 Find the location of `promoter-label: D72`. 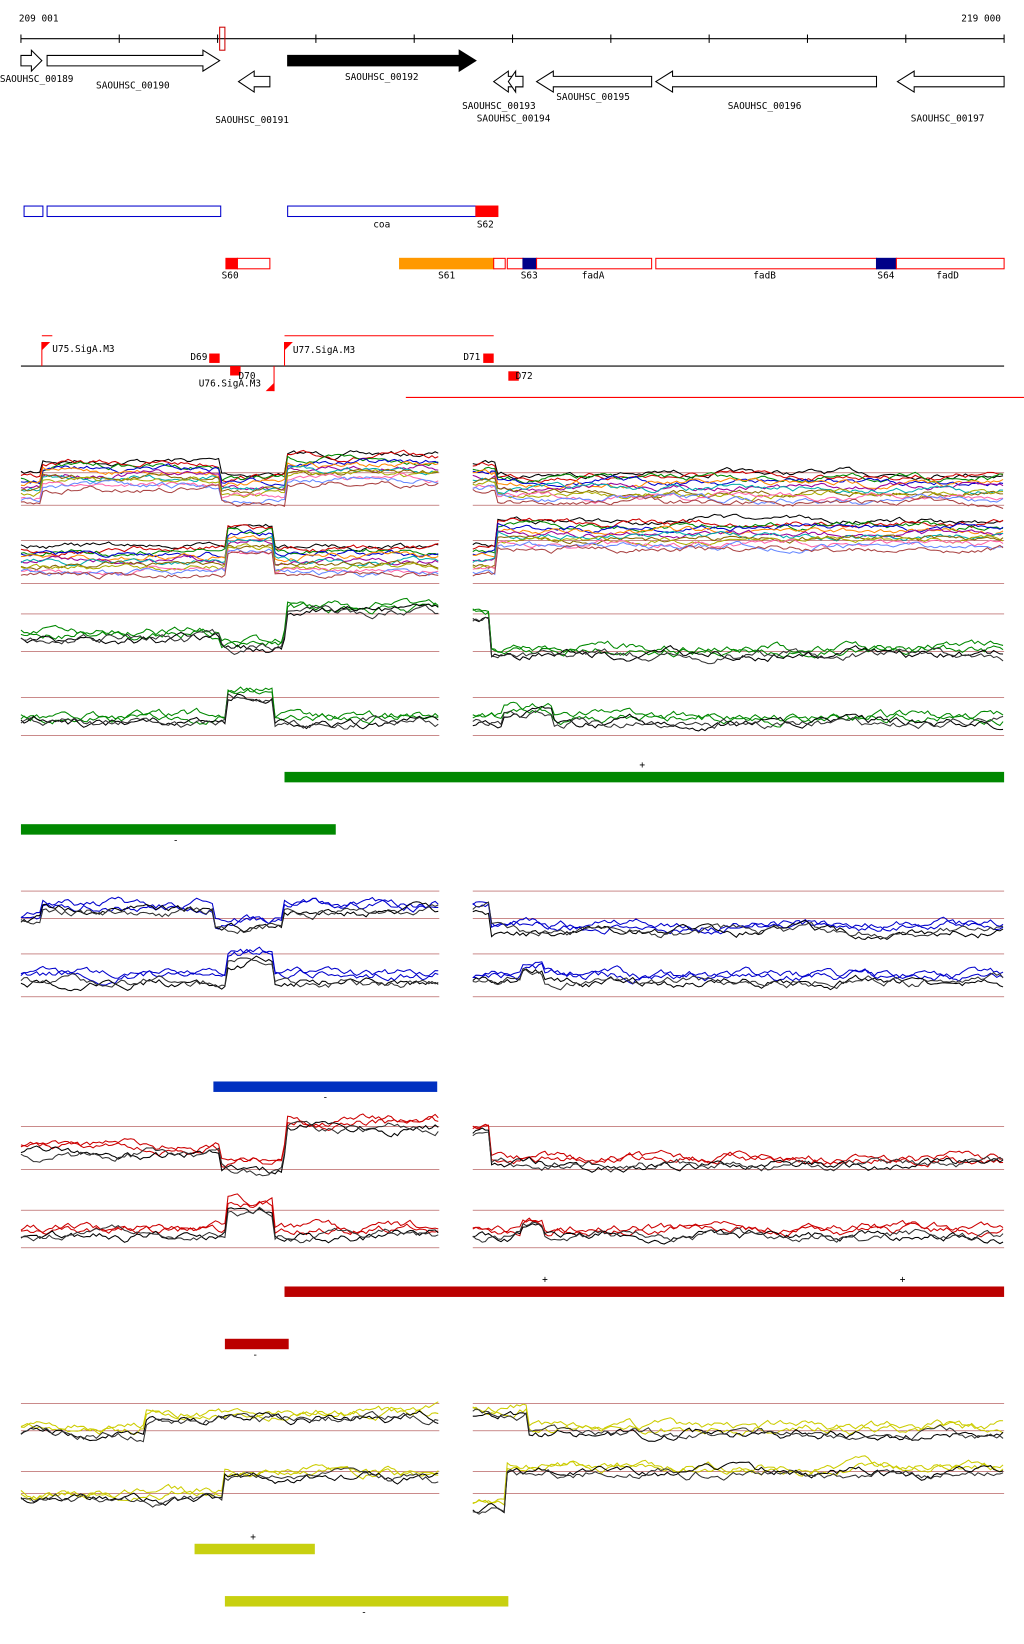

promoter-label: D72 is located at coordinates (524, 376).